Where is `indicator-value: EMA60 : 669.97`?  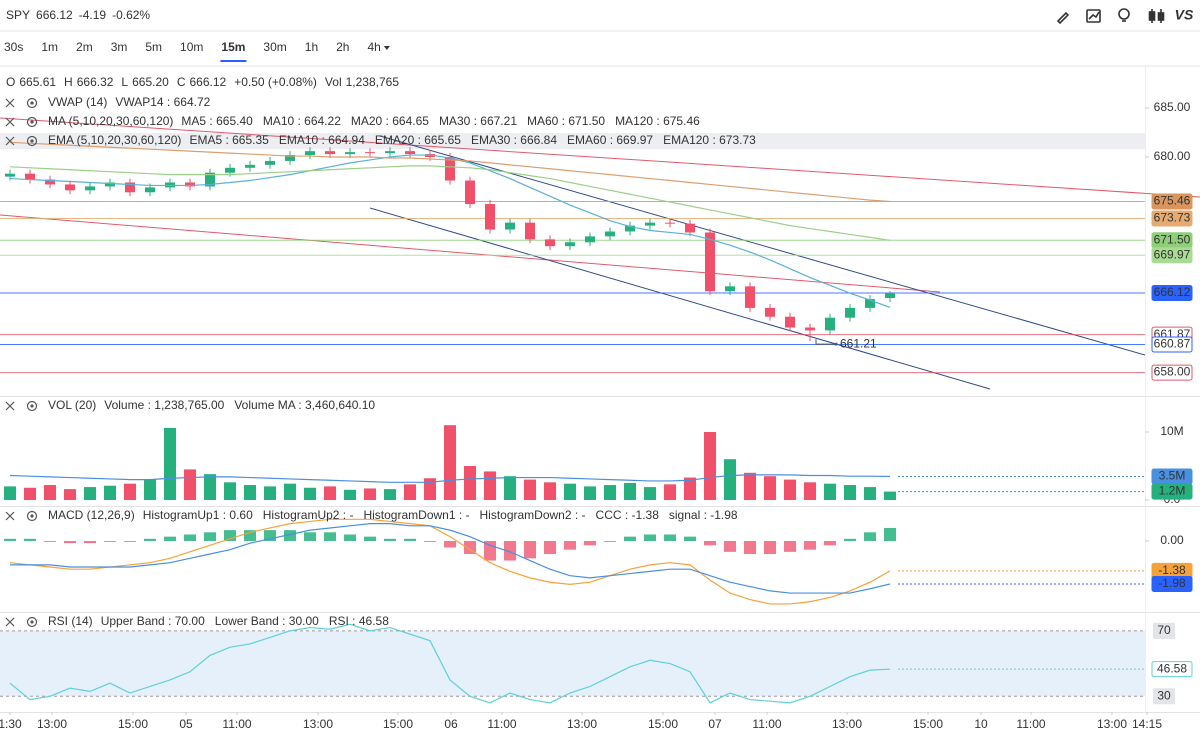
indicator-value: EMA60 : 669.97 is located at coordinates (610, 140).